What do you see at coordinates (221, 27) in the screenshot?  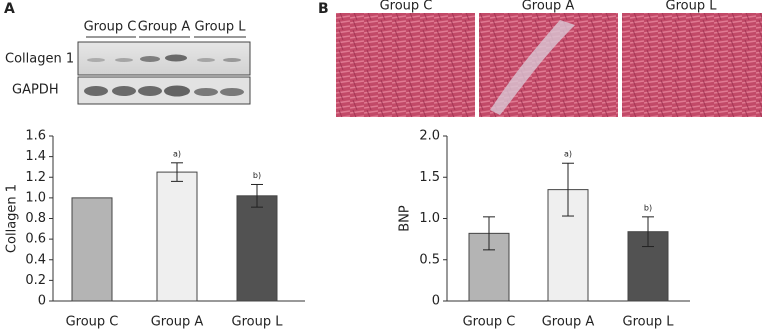 I see `lane-label: Group L` at bounding box center [221, 27].